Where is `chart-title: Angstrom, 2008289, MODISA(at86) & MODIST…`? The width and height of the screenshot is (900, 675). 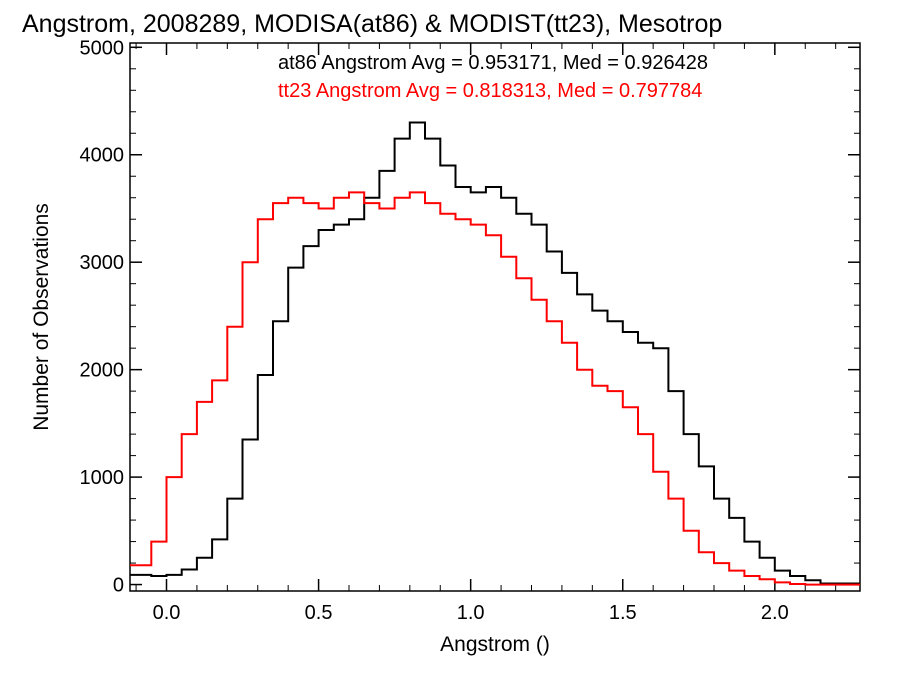
chart-title: Angstrom, 2008289, MODISA(at86) & MODIST… is located at coordinates (372, 24).